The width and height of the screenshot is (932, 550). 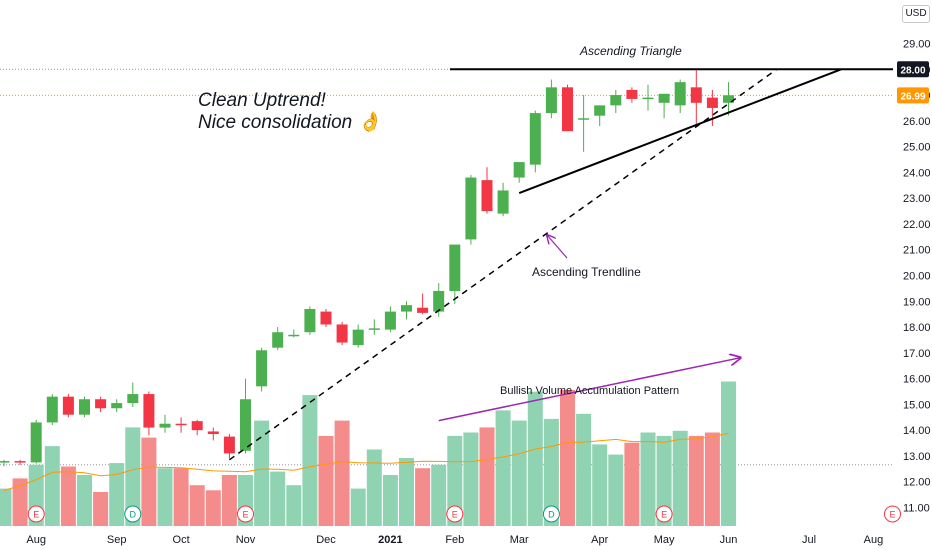 I want to click on price-tick-label: 13.00, so click(x=917, y=457).